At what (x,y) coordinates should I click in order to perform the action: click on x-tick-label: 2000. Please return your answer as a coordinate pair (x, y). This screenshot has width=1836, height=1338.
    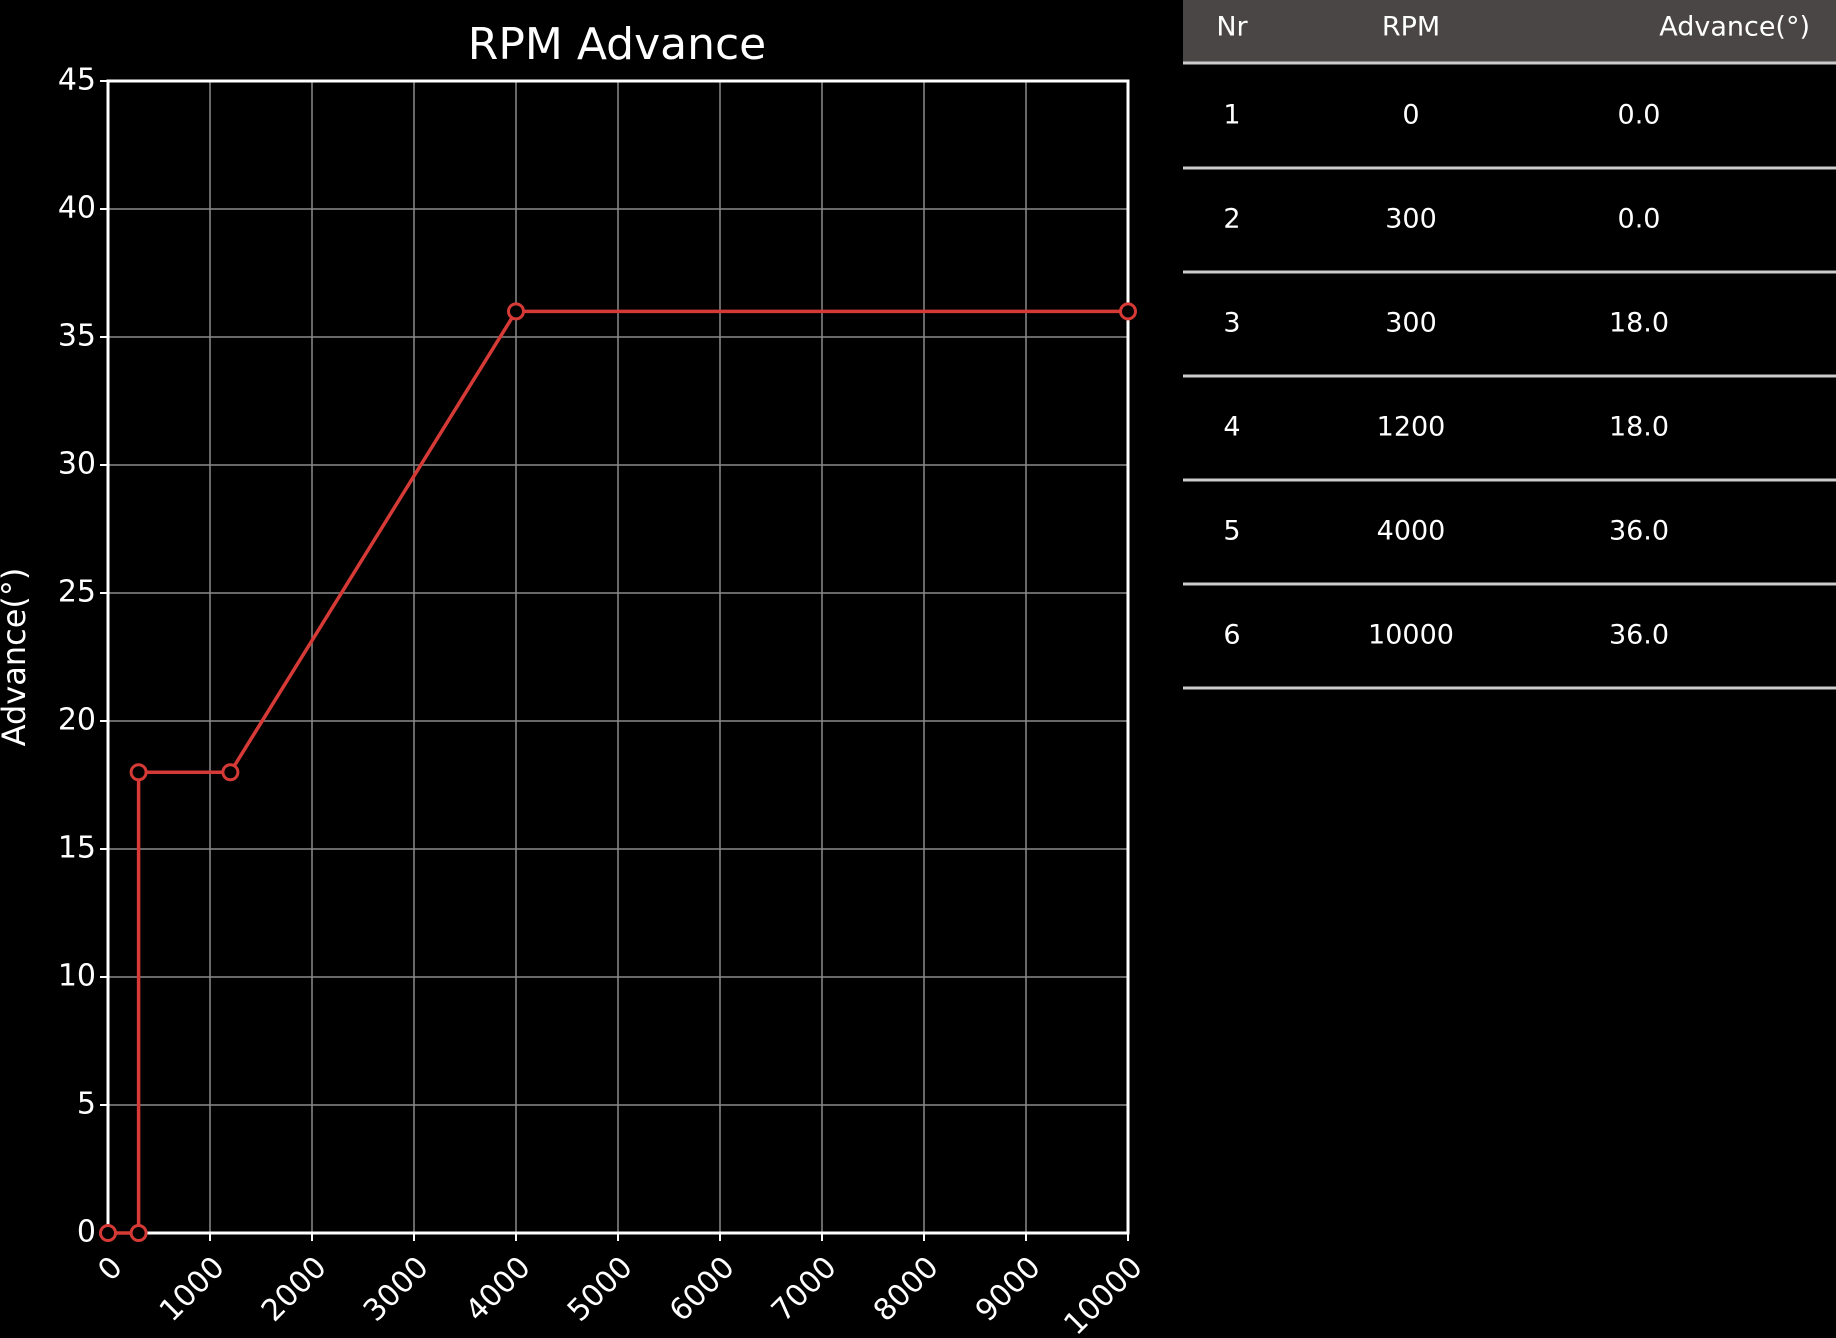
    Looking at the image, I should click on (294, 1289).